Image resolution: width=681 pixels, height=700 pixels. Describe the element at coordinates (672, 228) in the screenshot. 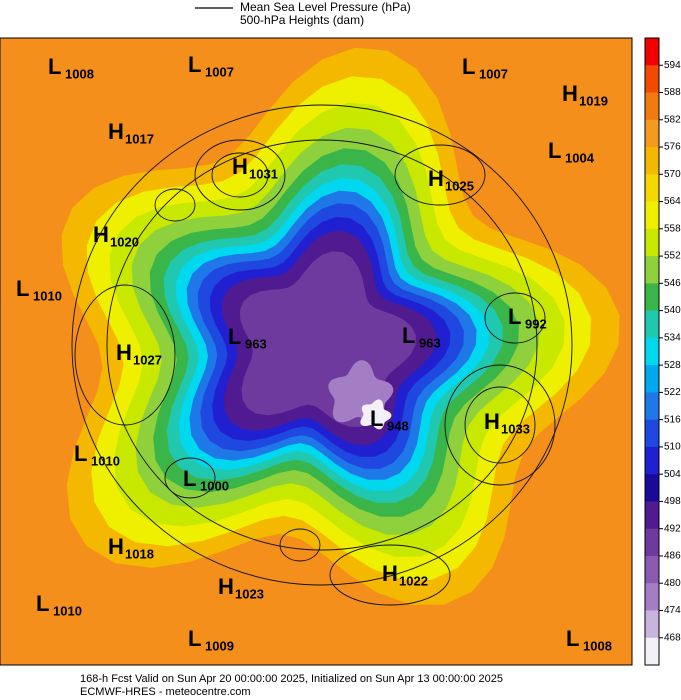

I see `colorbar-label: 558` at that location.